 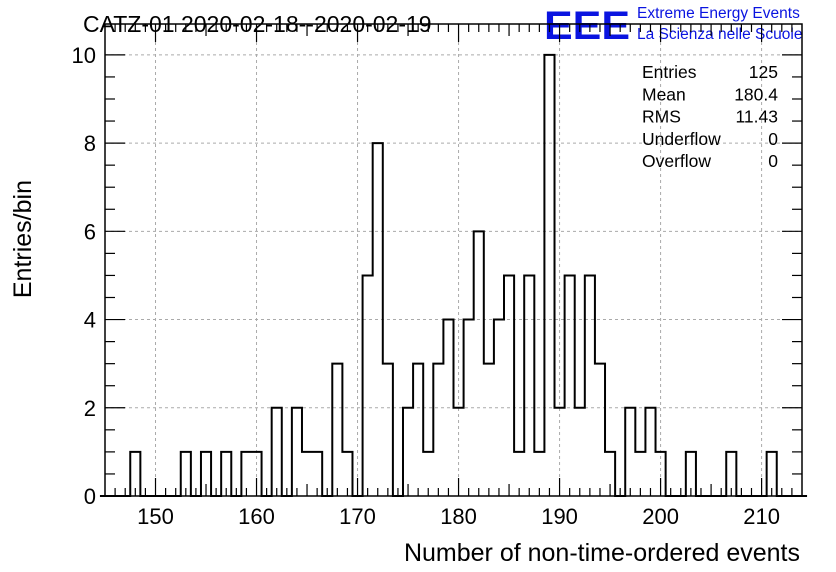 I want to click on stats-label: Overflow, so click(x=676, y=161).